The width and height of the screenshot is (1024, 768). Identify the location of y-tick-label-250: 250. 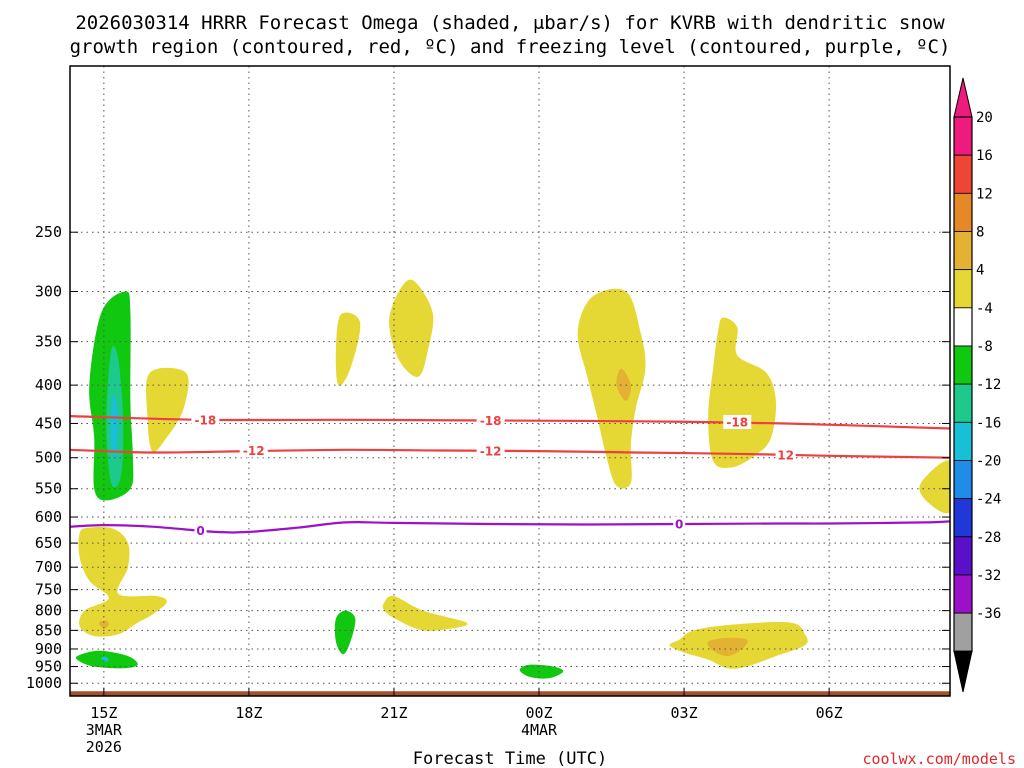
(48, 232).